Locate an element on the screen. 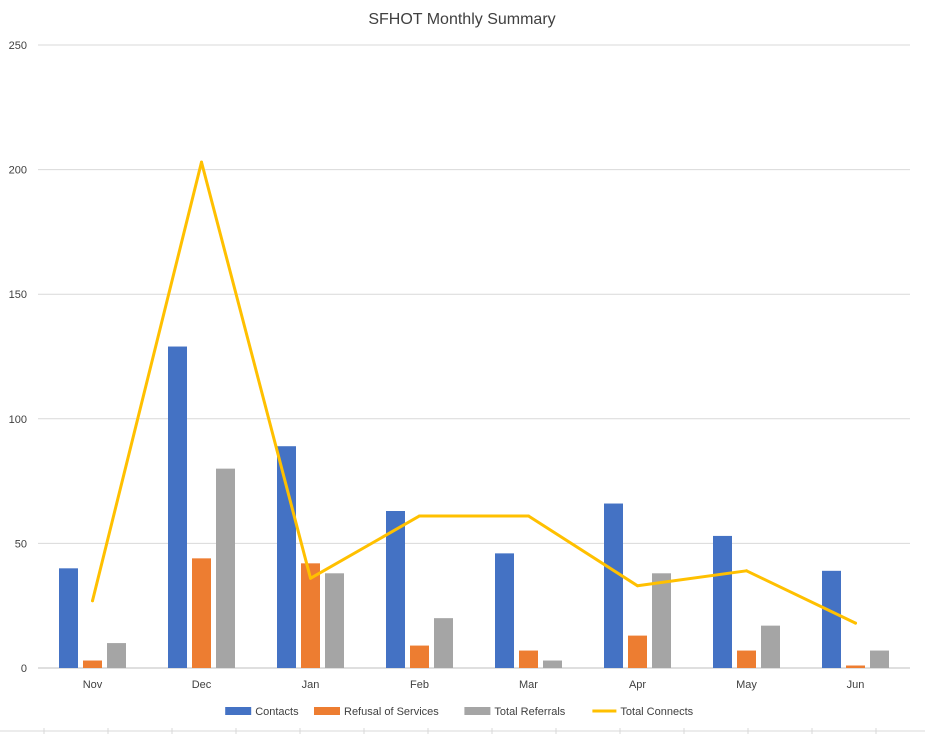  bar-contacts-jun is located at coordinates (831, 619).